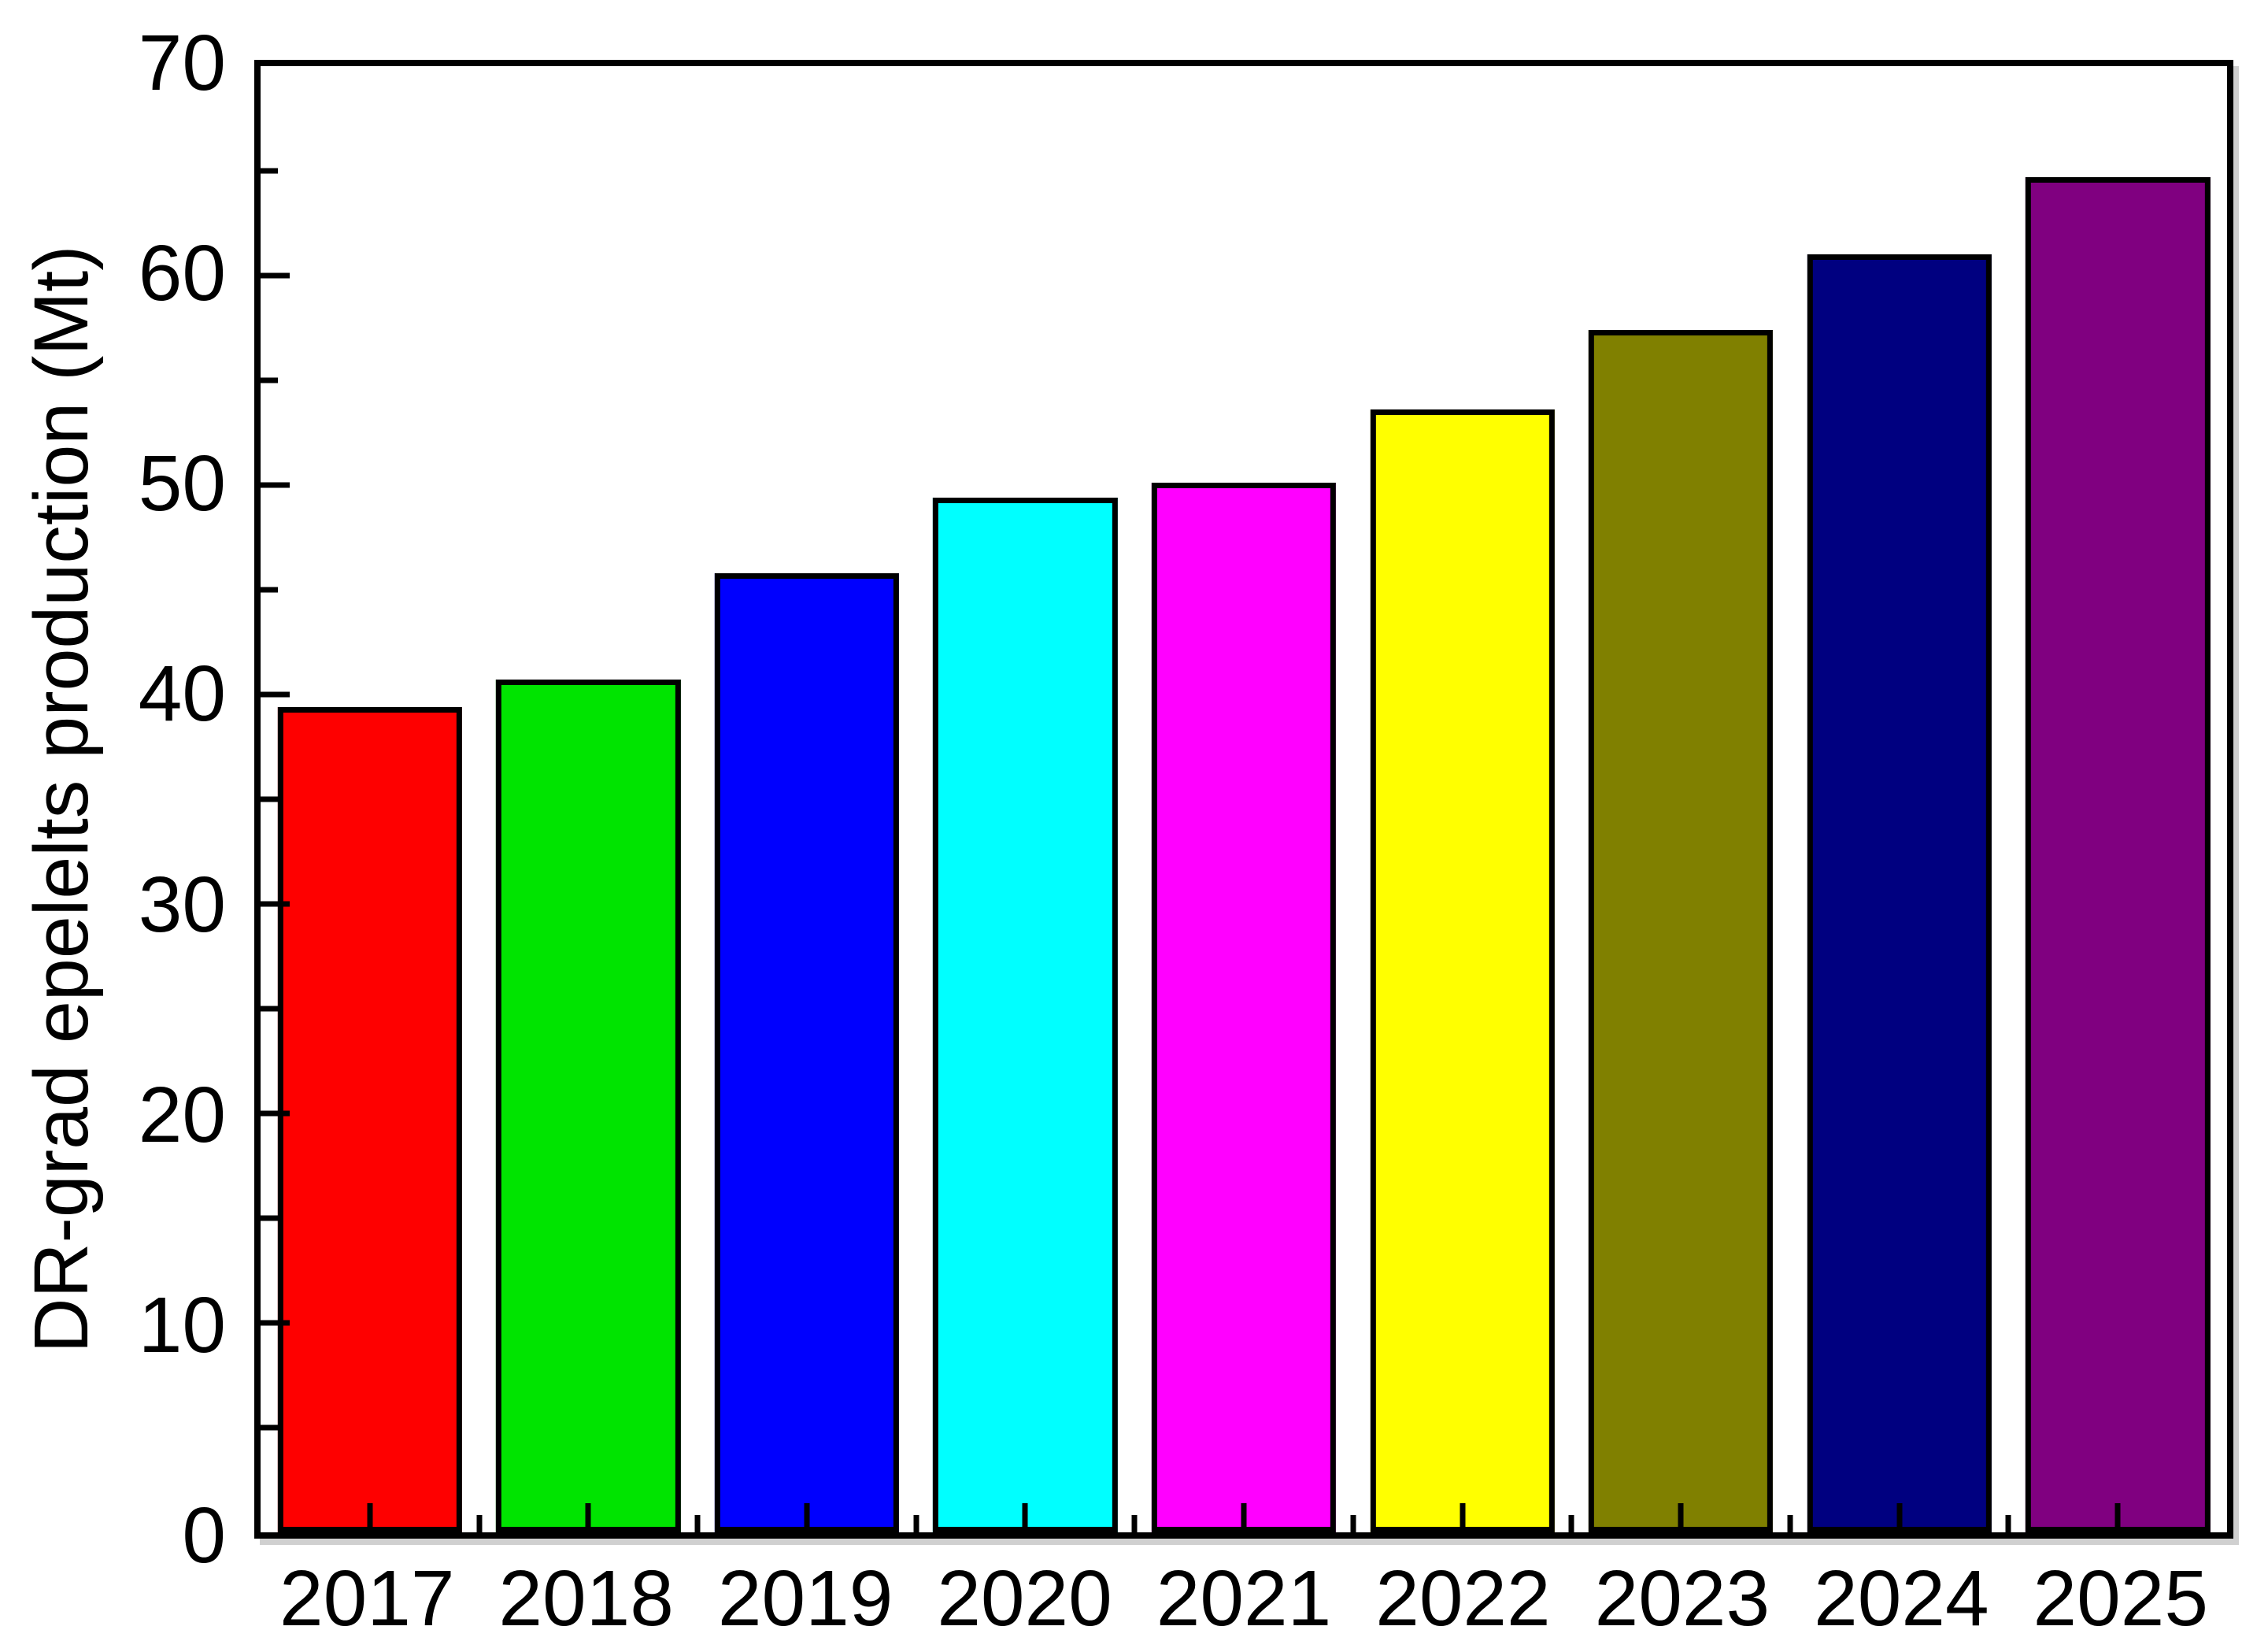 The width and height of the screenshot is (2268, 1641). I want to click on x-tick-label: 2021, so click(1244, 1597).